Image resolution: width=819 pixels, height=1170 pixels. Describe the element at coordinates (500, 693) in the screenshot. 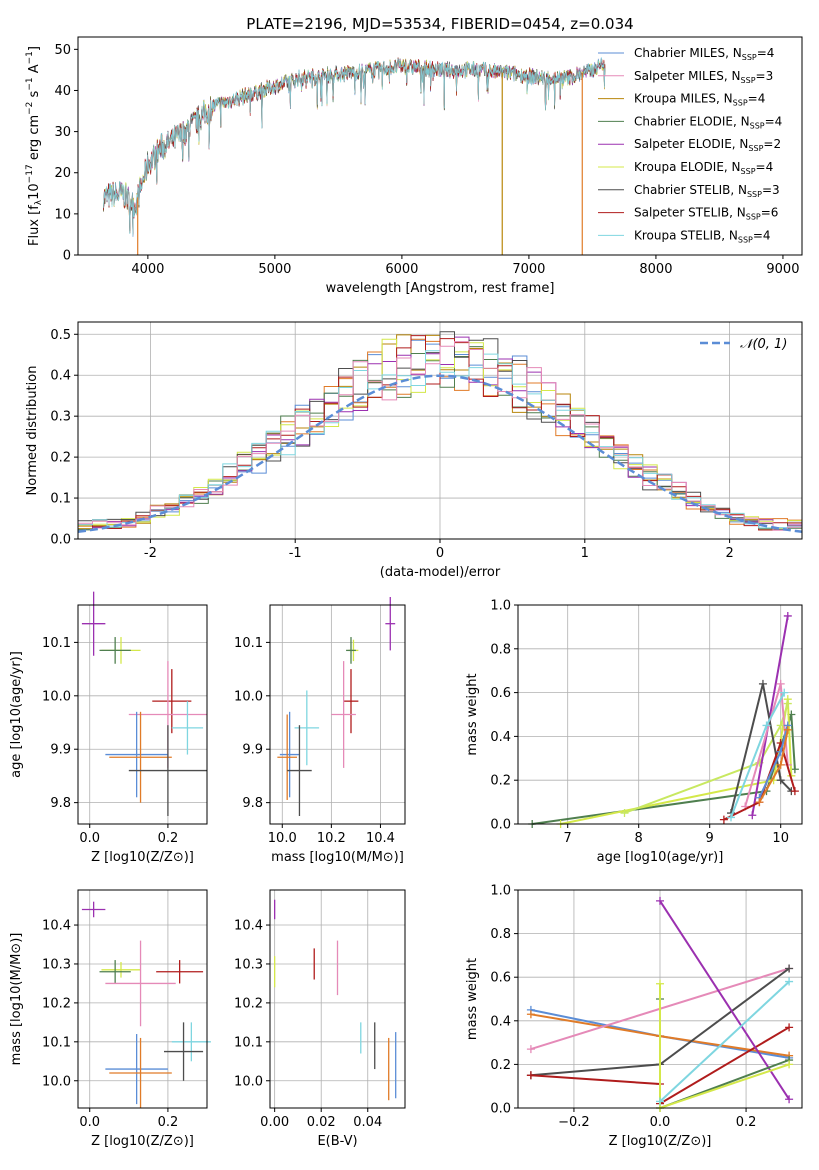

I see `y-tick-label: 0.6` at that location.